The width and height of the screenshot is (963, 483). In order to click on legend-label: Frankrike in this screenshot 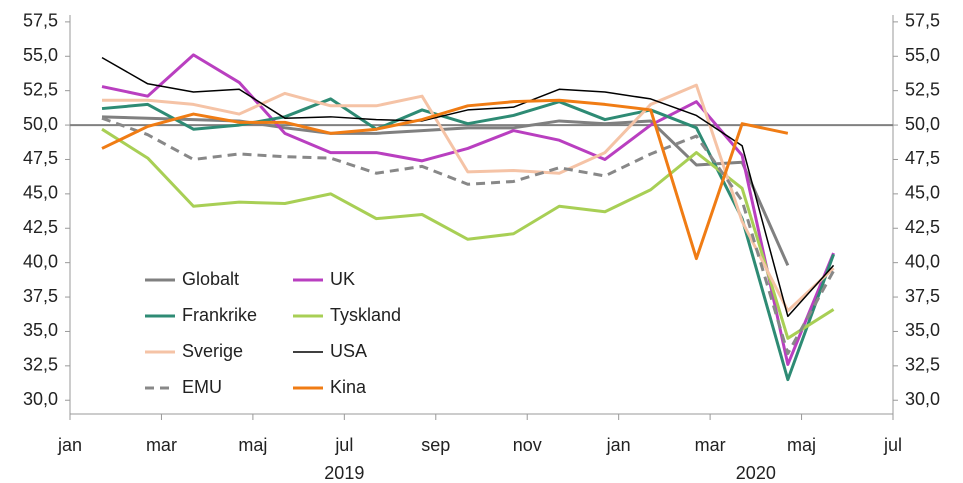, I will do `click(219, 315)`.